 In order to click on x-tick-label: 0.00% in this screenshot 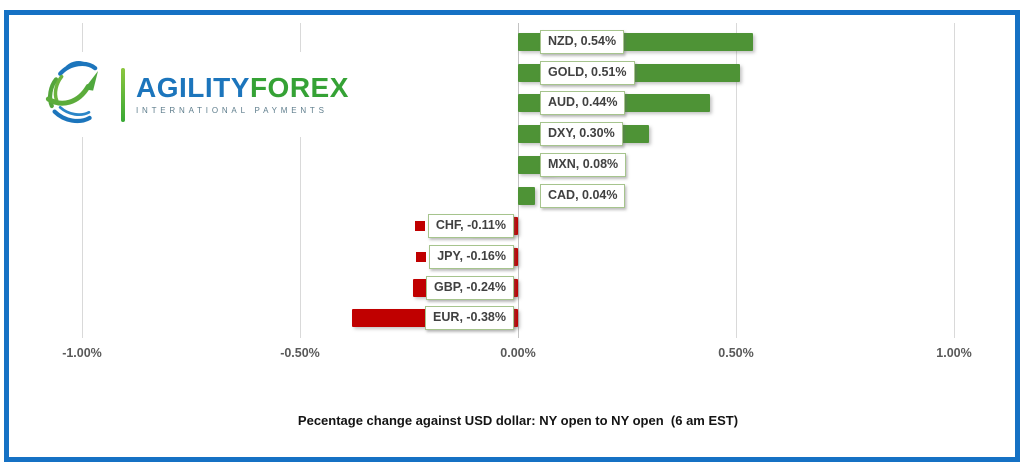, I will do `click(518, 353)`.